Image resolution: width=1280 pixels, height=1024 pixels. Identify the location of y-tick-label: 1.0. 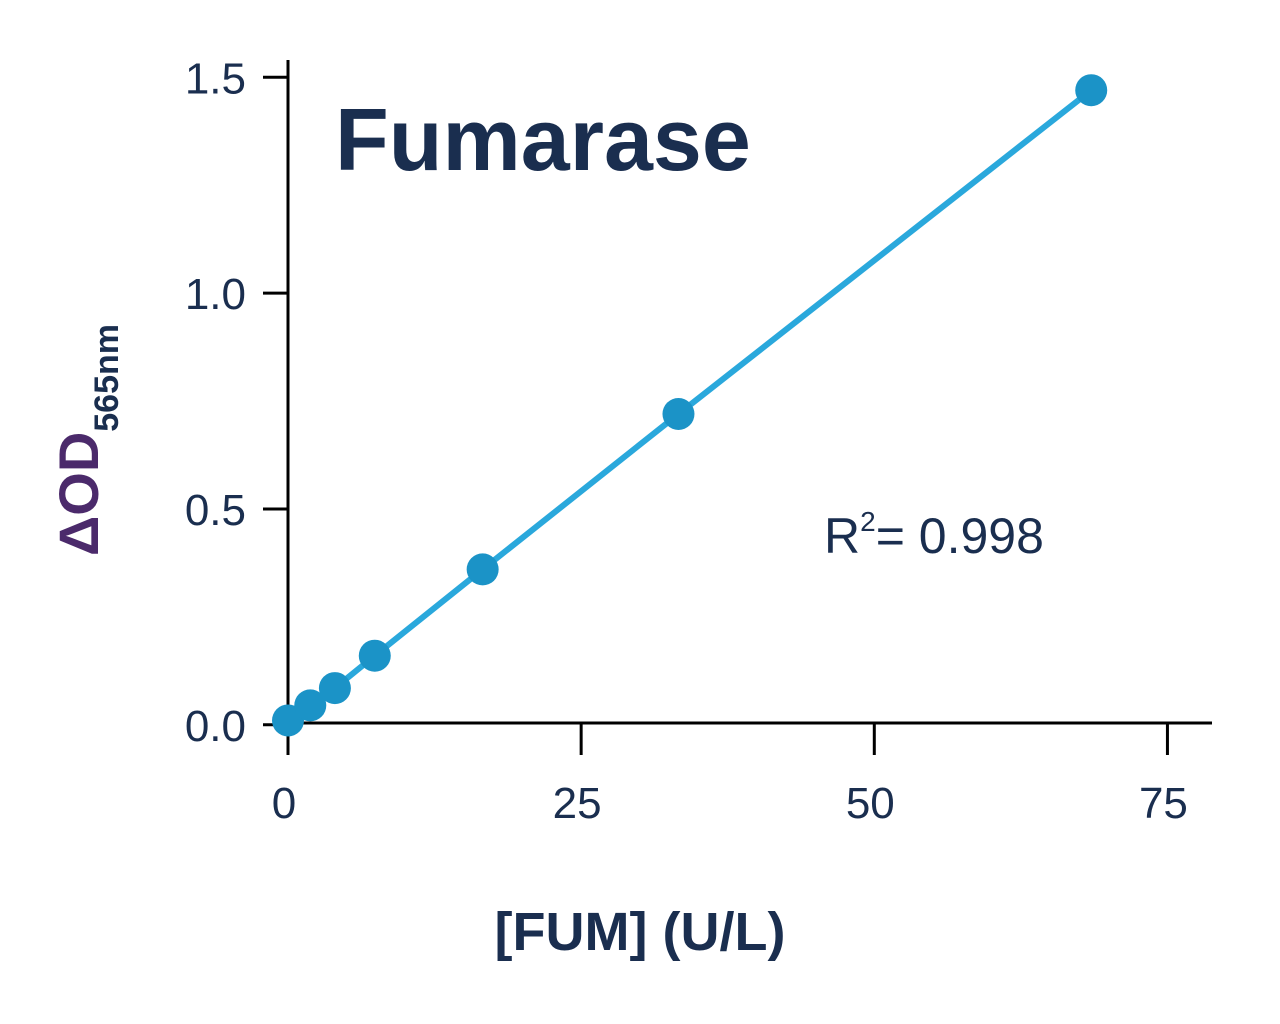
(215, 294).